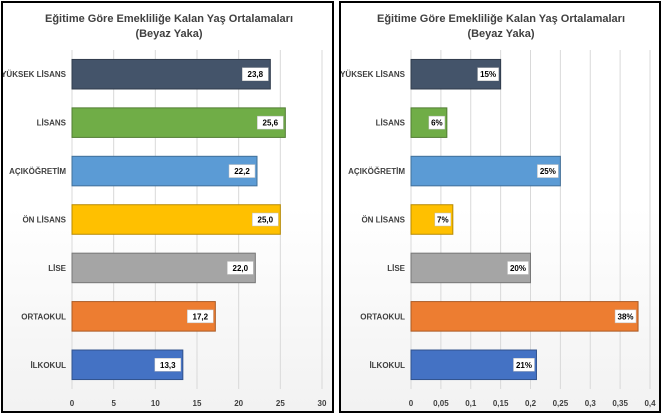 The image size is (663, 417). I want to click on data-label: 25,0, so click(266, 220).